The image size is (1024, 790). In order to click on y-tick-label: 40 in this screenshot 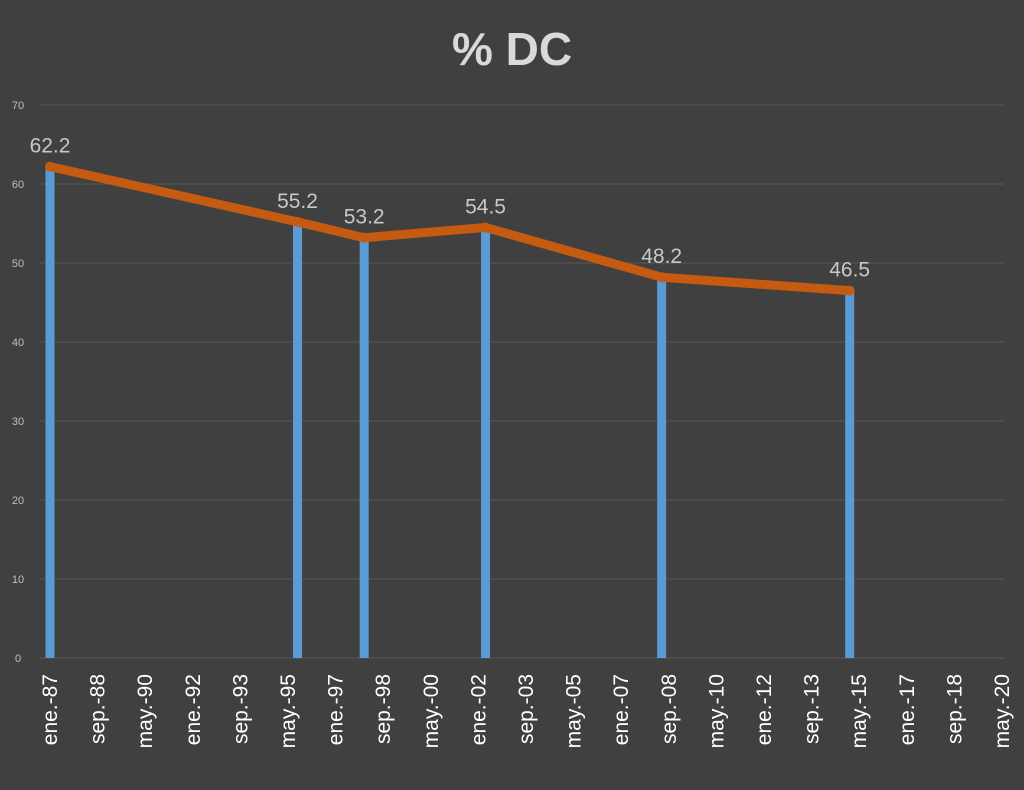, I will do `click(18, 343)`.